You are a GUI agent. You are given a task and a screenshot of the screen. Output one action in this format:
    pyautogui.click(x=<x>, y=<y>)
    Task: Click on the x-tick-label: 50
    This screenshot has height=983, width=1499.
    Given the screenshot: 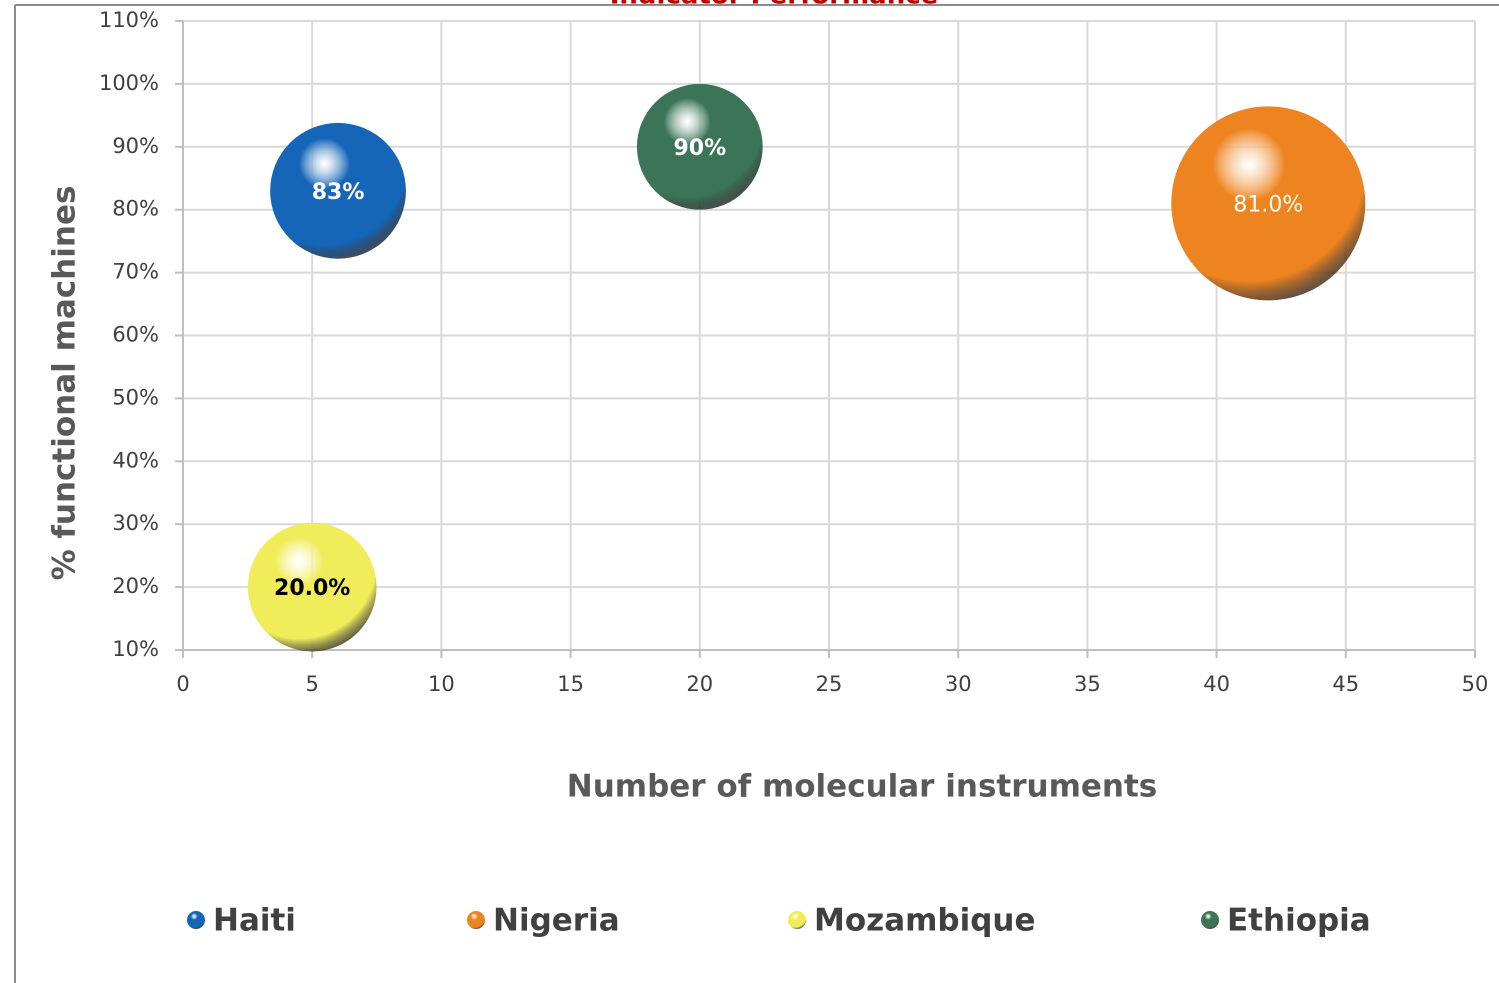 What is the action you would take?
    pyautogui.click(x=1475, y=684)
    